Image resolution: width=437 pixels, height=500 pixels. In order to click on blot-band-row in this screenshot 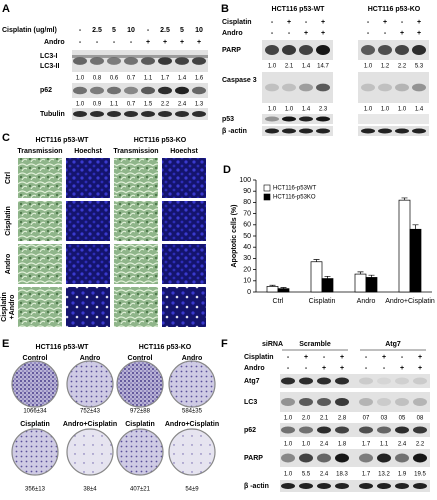, I will do `click(140, 56)`.